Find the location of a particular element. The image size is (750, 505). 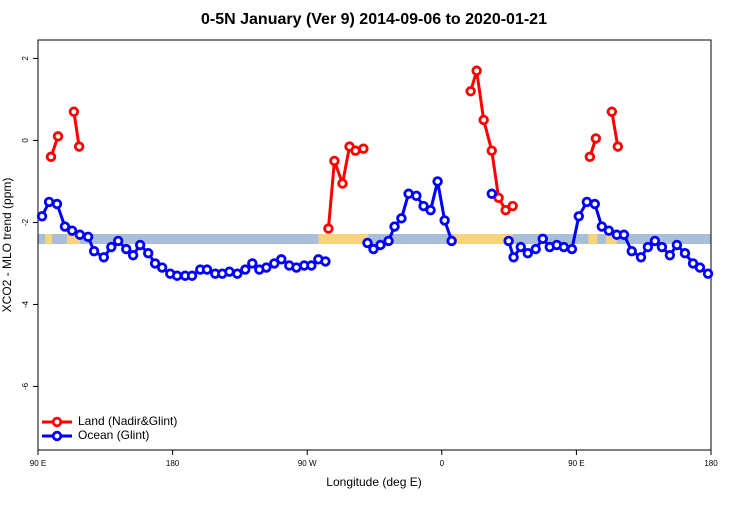

legend-label: Ocean (Glint) is located at coordinates (113, 435).